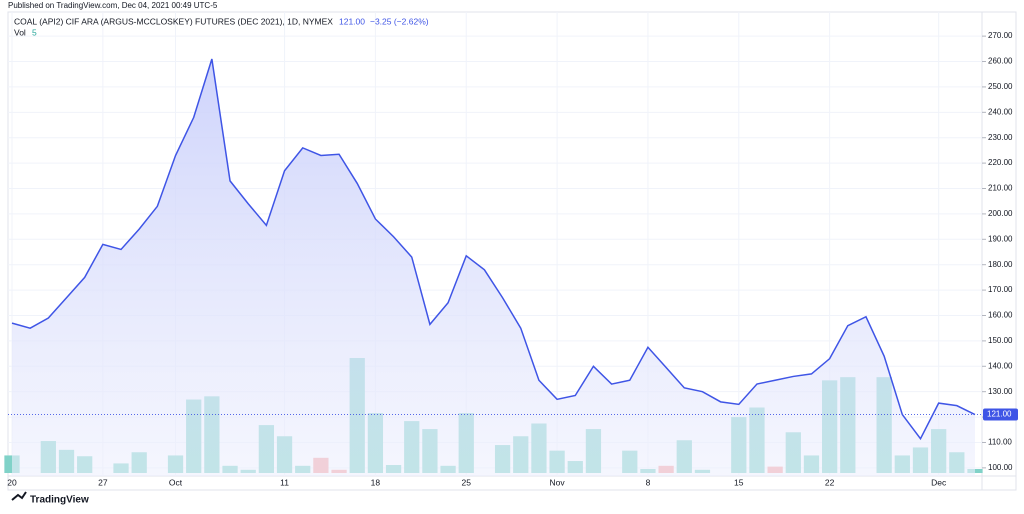  I want to click on last-price-label: 121.00, so click(999, 414).